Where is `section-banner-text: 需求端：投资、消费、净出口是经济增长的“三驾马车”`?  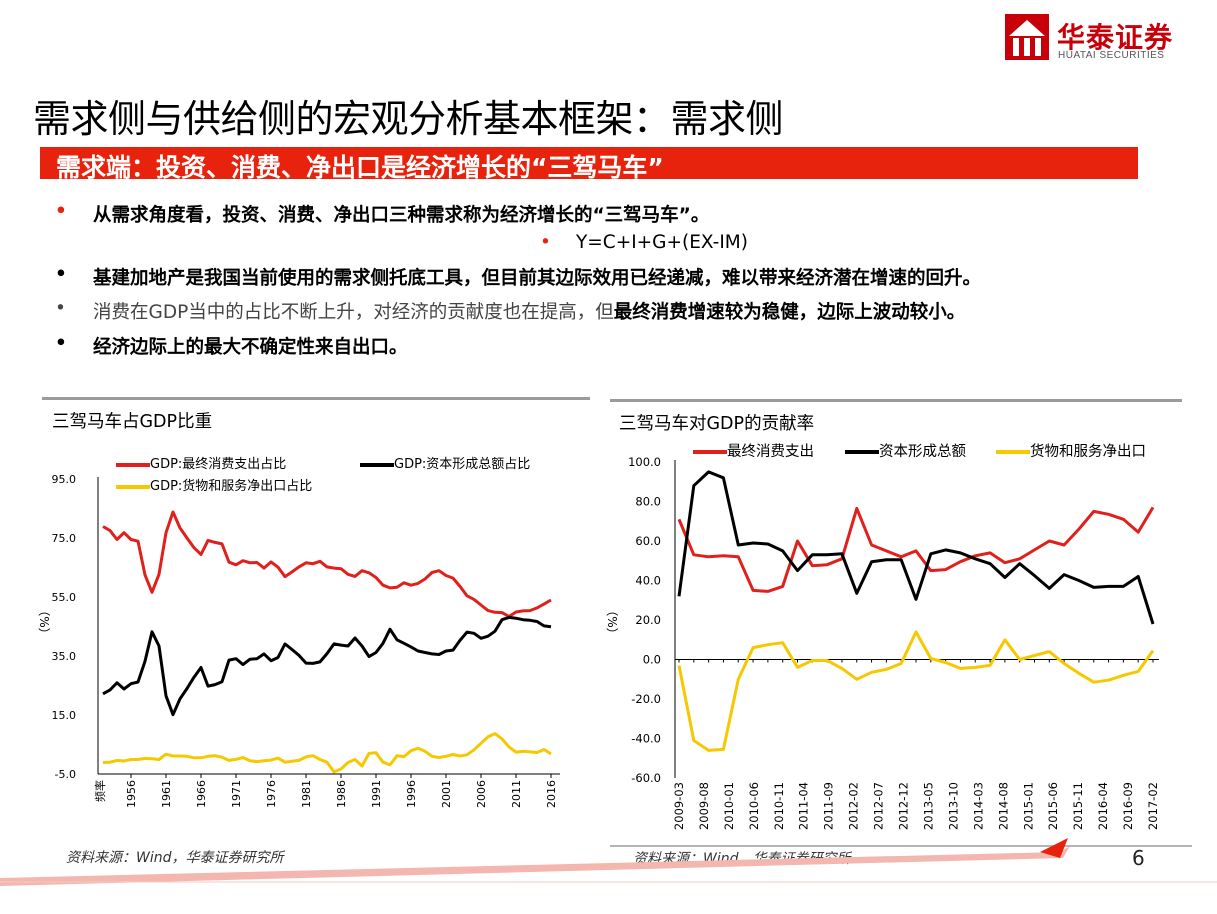 section-banner-text: 需求端：投资、消费、净出口是经济增长的“三驾马车” is located at coordinates (360, 167).